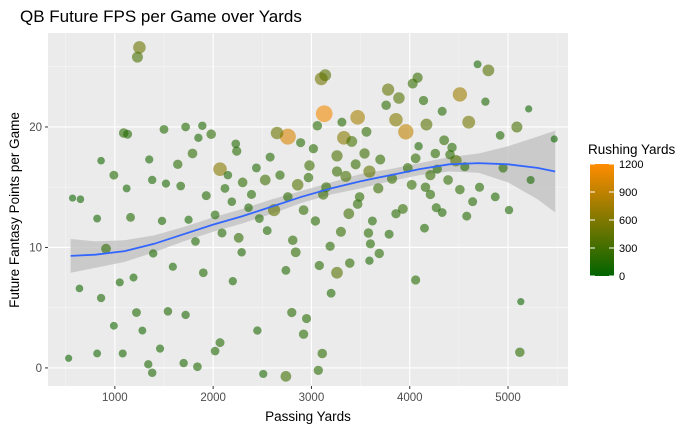  What do you see at coordinates (39, 369) in the screenshot?
I see `y-tick-label: 0` at bounding box center [39, 369].